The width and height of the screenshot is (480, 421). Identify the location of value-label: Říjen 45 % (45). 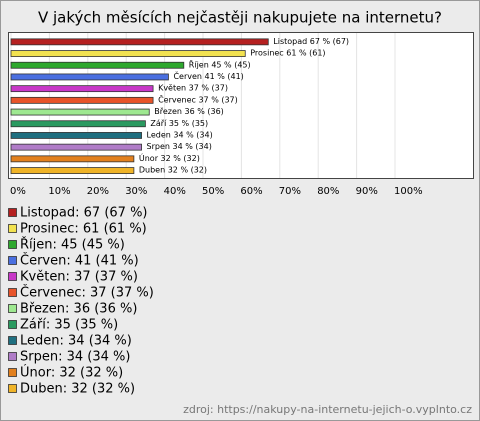
(220, 64).